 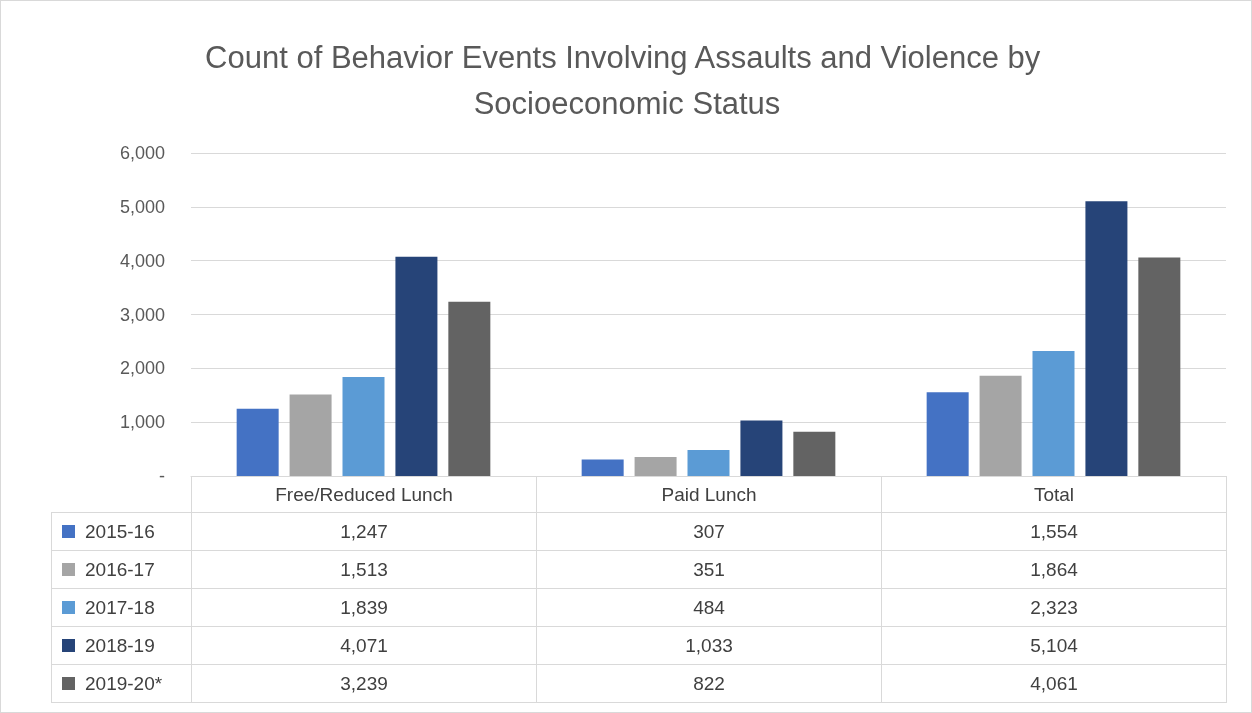 I want to click on legend-label: 2018-19, so click(x=120, y=645).